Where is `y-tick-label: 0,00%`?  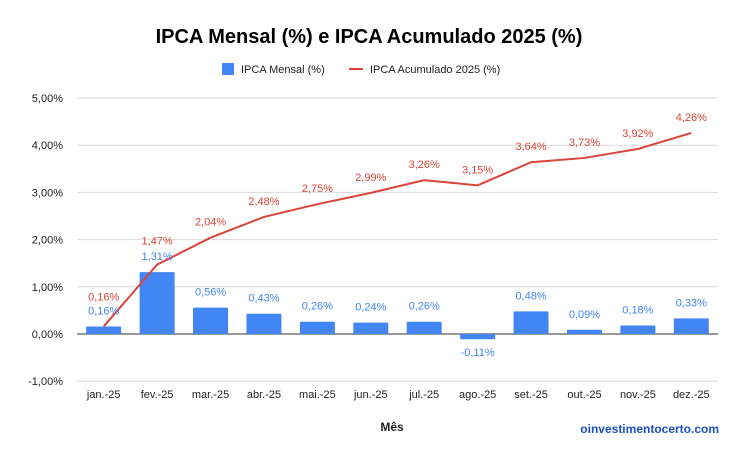 y-tick-label: 0,00% is located at coordinates (47, 335).